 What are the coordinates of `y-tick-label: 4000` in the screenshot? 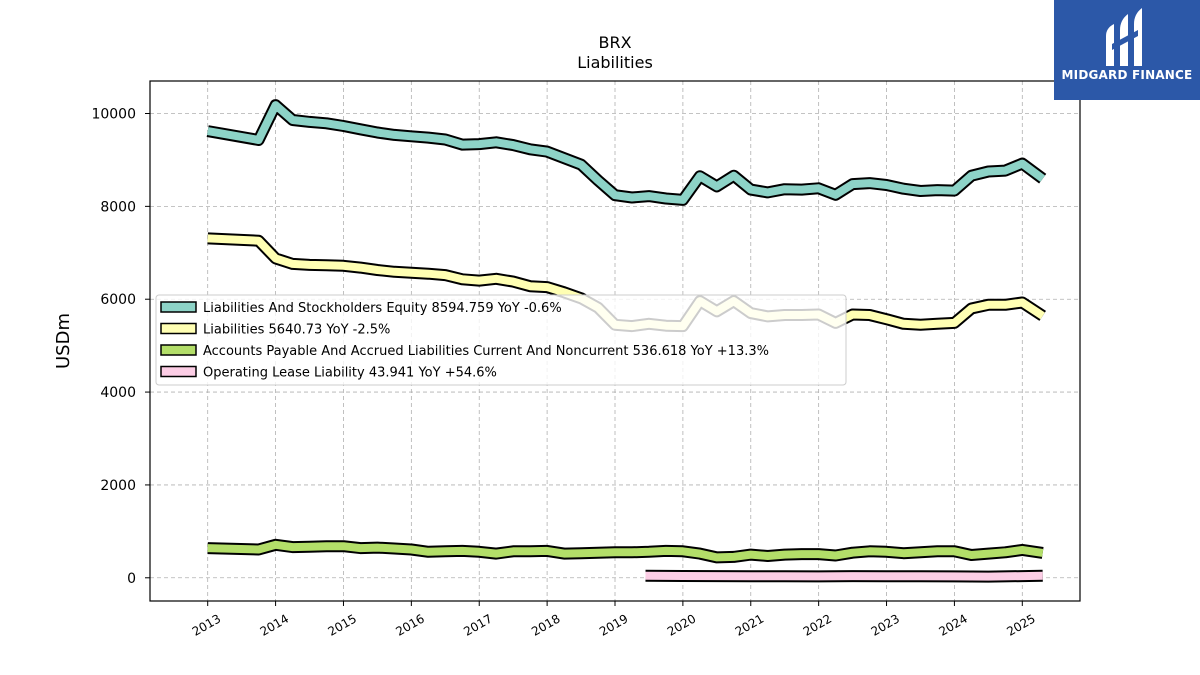 It's located at (118, 393).